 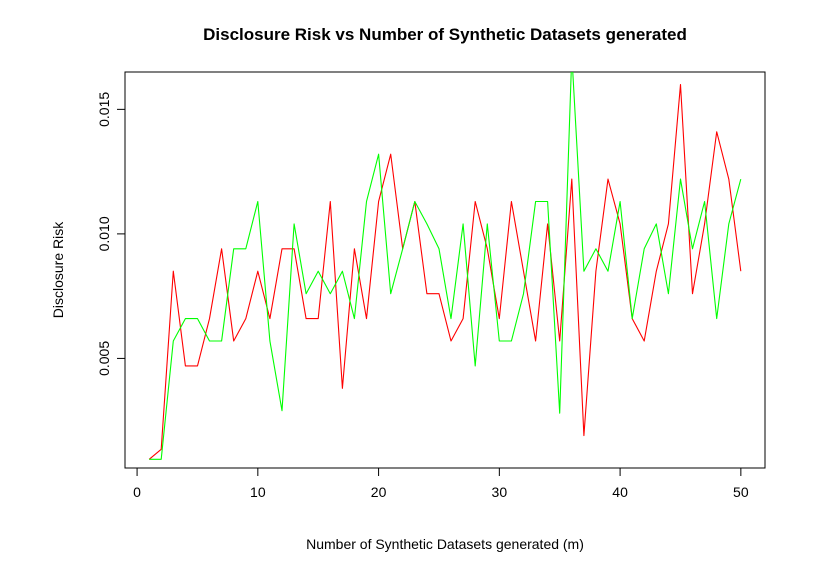 I want to click on y-axis-label: Disclosure Risk, so click(x=58, y=269).